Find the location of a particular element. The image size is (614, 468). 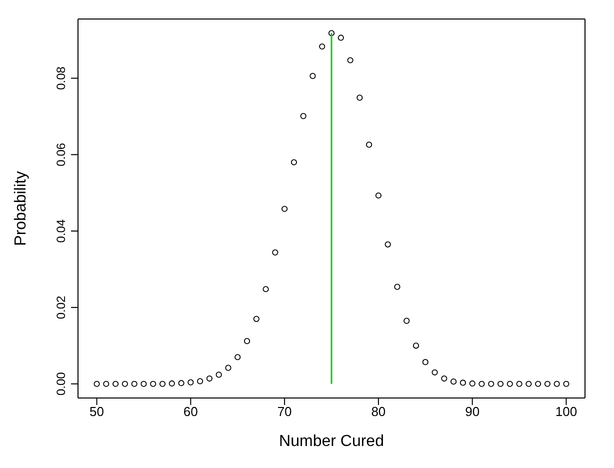

y-axis-title: Probability is located at coordinates (21, 208).